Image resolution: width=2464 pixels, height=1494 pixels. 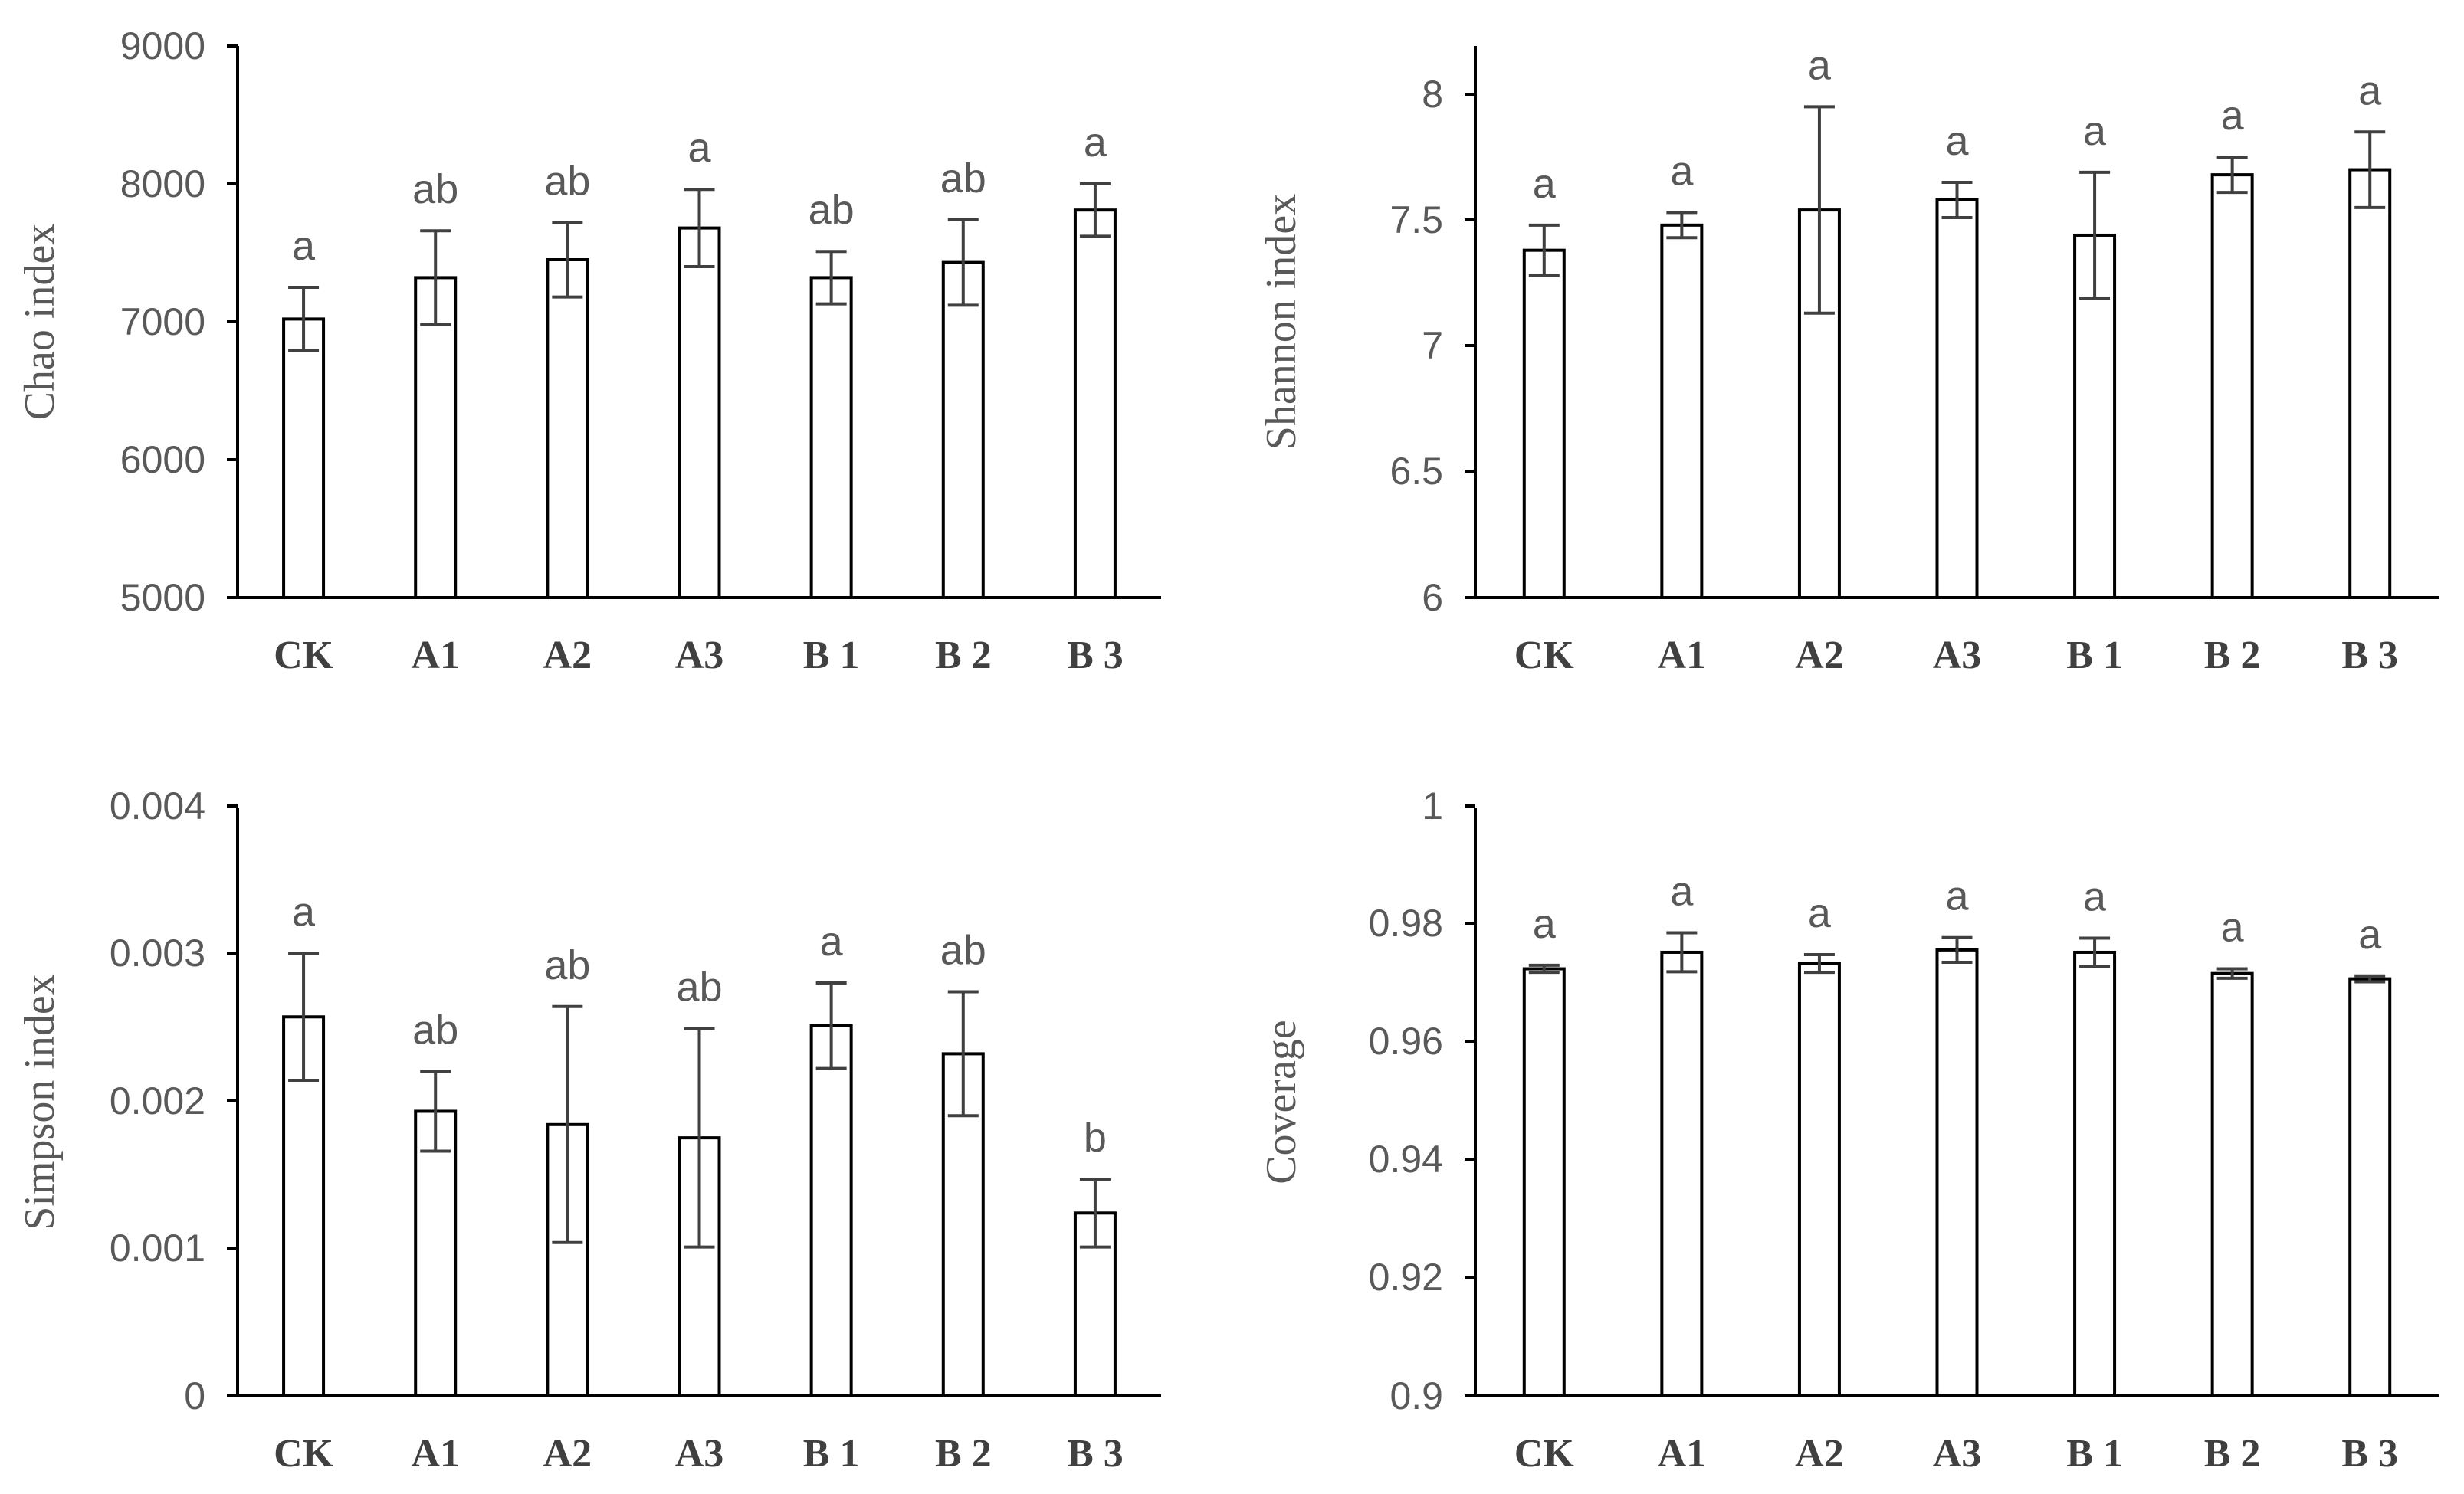 I want to click on significance-letter: b, so click(x=1095, y=1138).